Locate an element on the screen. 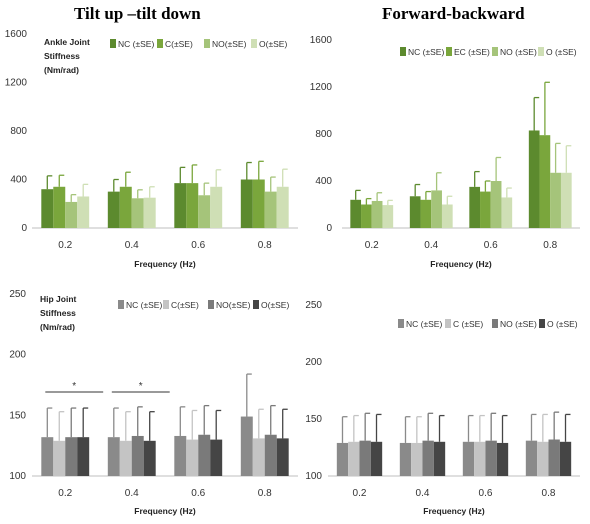 The image size is (590, 524). legend-label: NO(±SE) is located at coordinates (229, 44).